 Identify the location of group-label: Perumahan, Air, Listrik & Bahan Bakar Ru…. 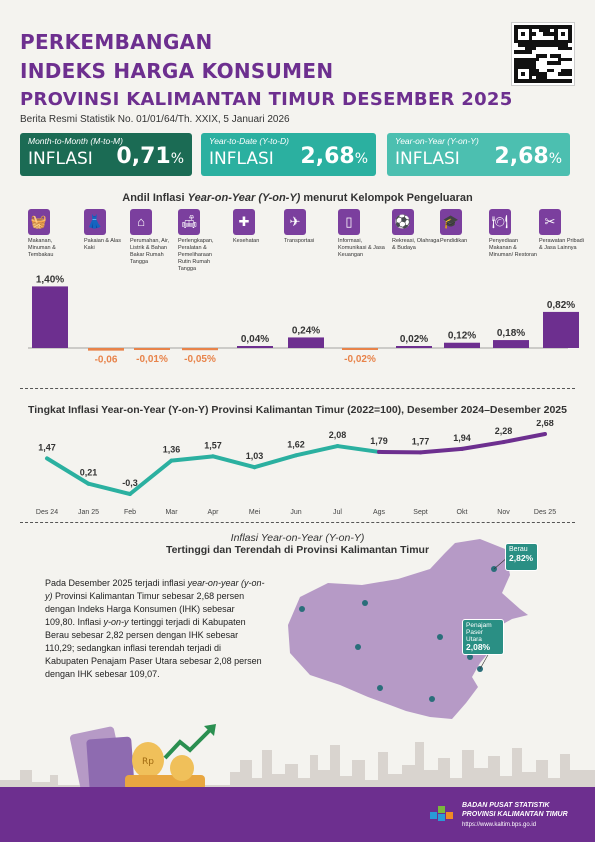
(150, 251).